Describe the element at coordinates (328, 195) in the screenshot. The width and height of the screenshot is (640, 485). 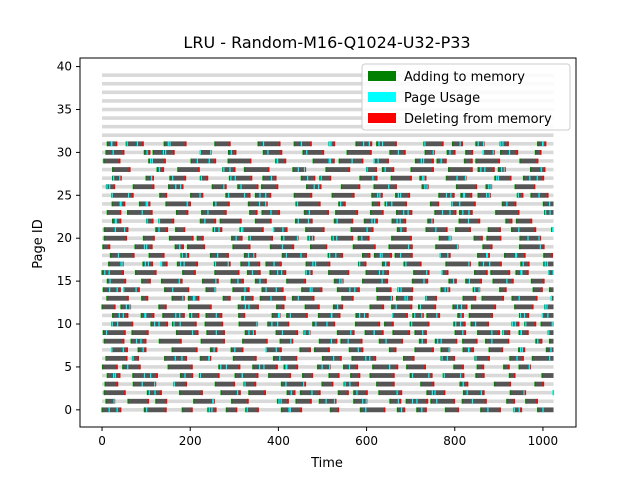
I see `page-row-track` at that location.